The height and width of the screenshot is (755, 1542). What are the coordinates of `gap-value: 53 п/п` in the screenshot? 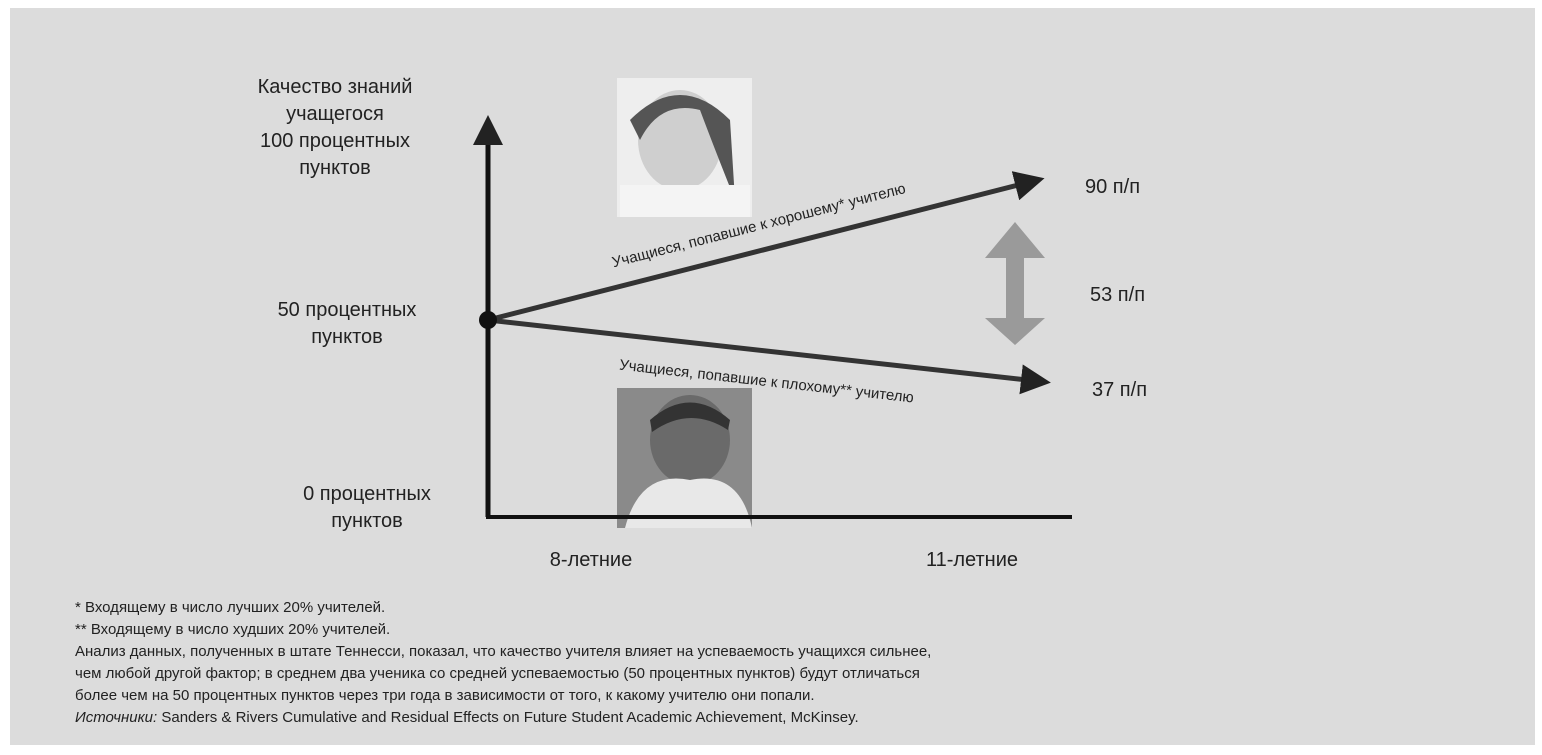 It's located at (1117, 295).